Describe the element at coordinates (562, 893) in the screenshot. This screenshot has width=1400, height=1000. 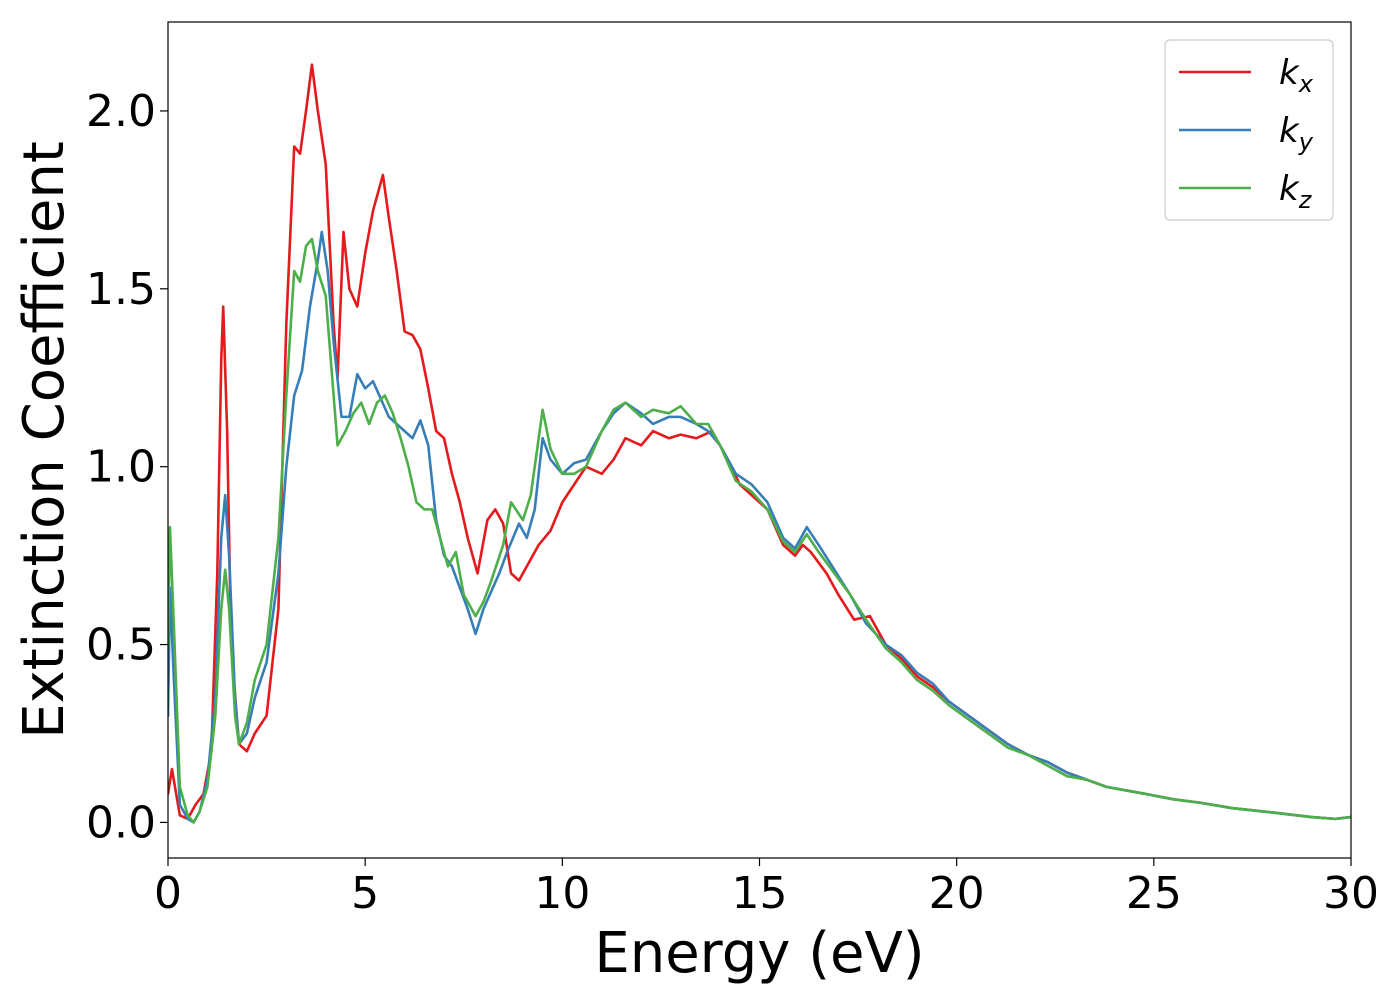
I see `x-tick-label: 10` at that location.